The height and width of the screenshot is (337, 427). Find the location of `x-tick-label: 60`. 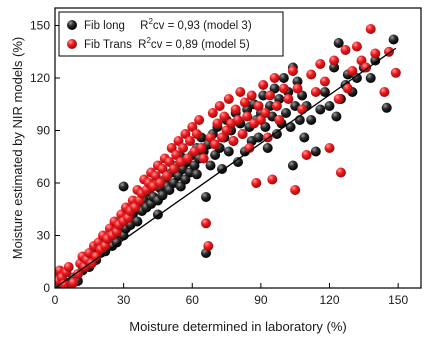

x-tick-label: 60 is located at coordinates (193, 300).